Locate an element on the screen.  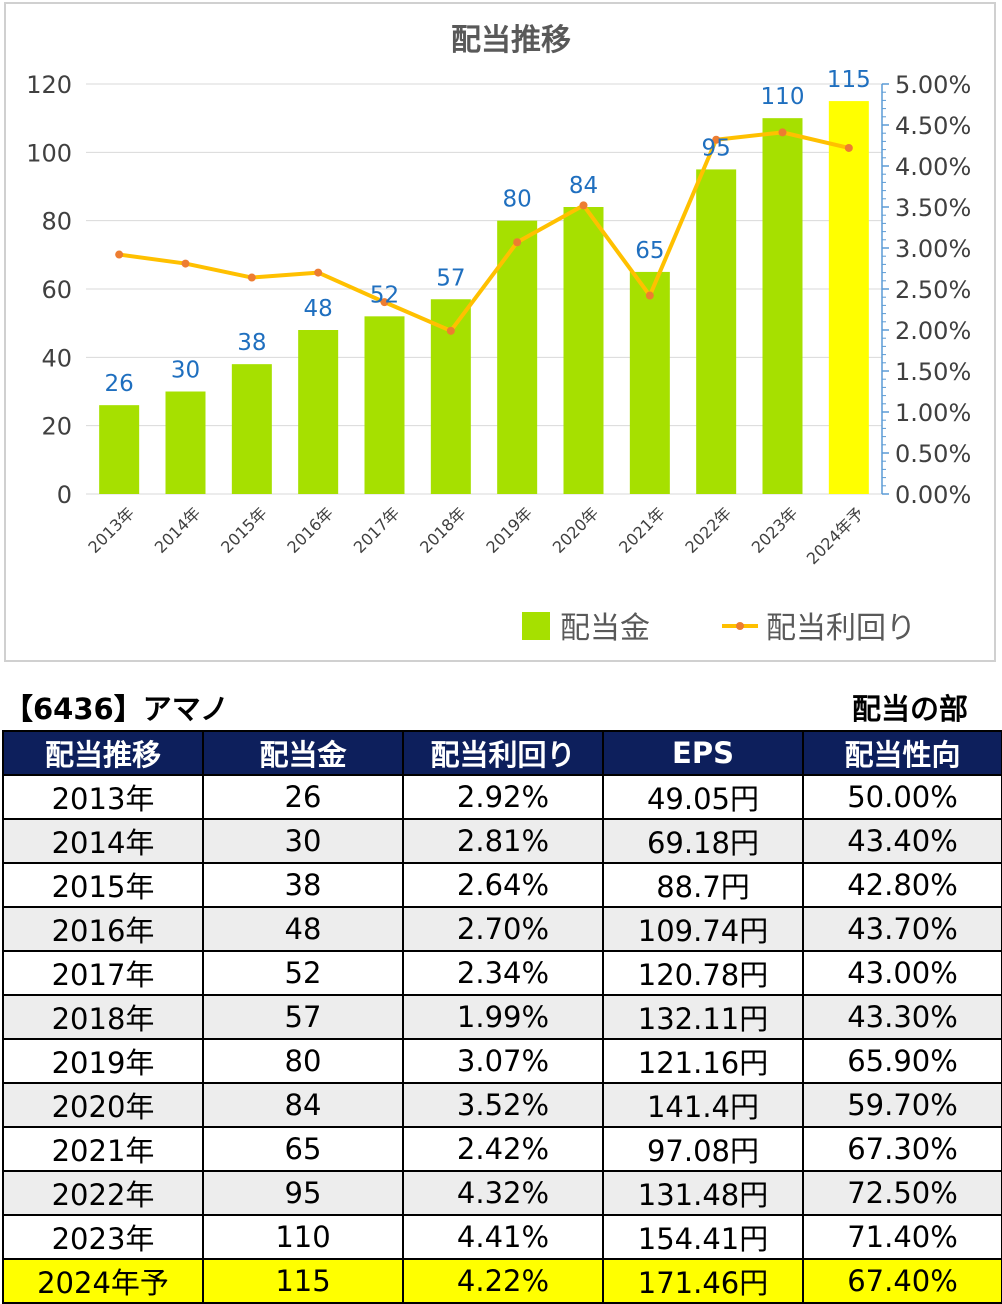
table-row: 2020年 84 3.52% 141.4円 59.70% is located at coordinates (502, 1105).